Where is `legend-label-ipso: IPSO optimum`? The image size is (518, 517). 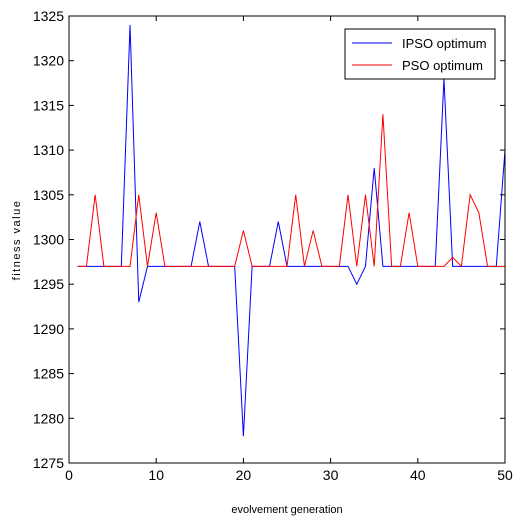
legend-label-ipso: IPSO optimum is located at coordinates (444, 43).